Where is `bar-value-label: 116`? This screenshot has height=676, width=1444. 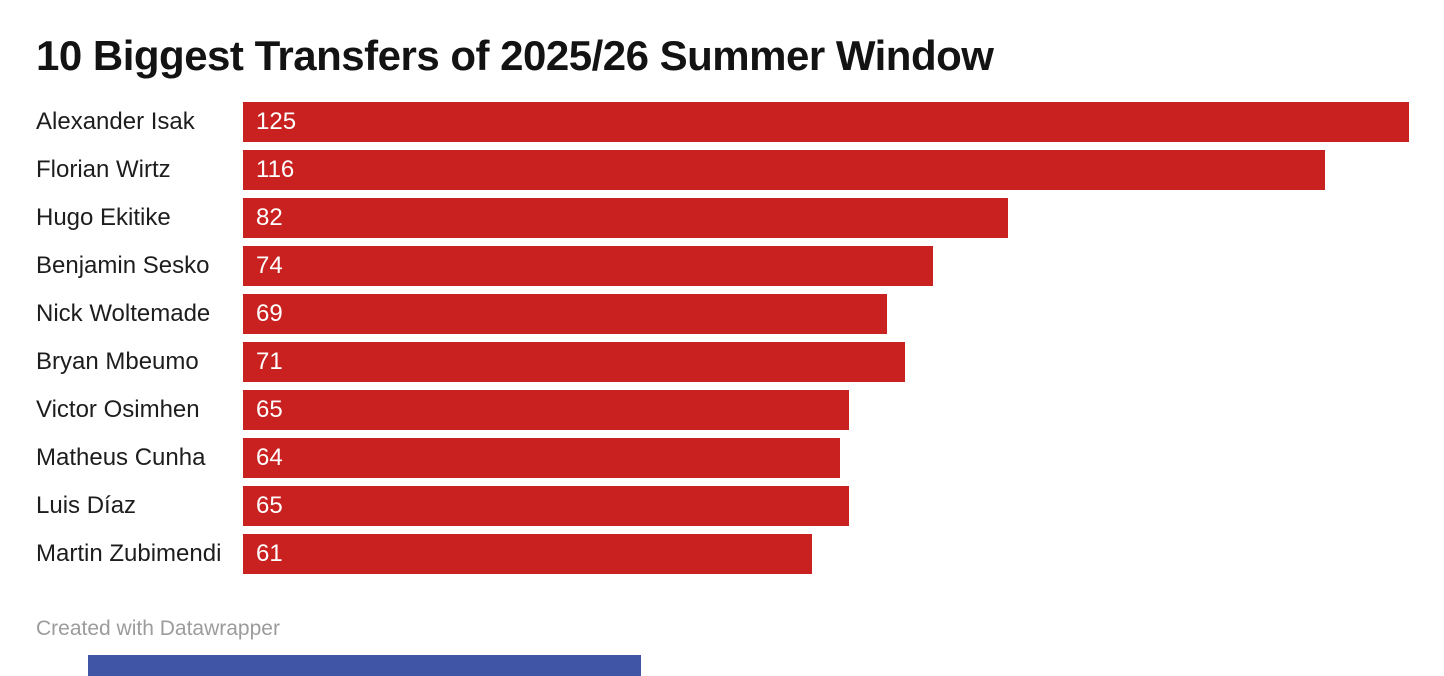 bar-value-label: 116 is located at coordinates (275, 169).